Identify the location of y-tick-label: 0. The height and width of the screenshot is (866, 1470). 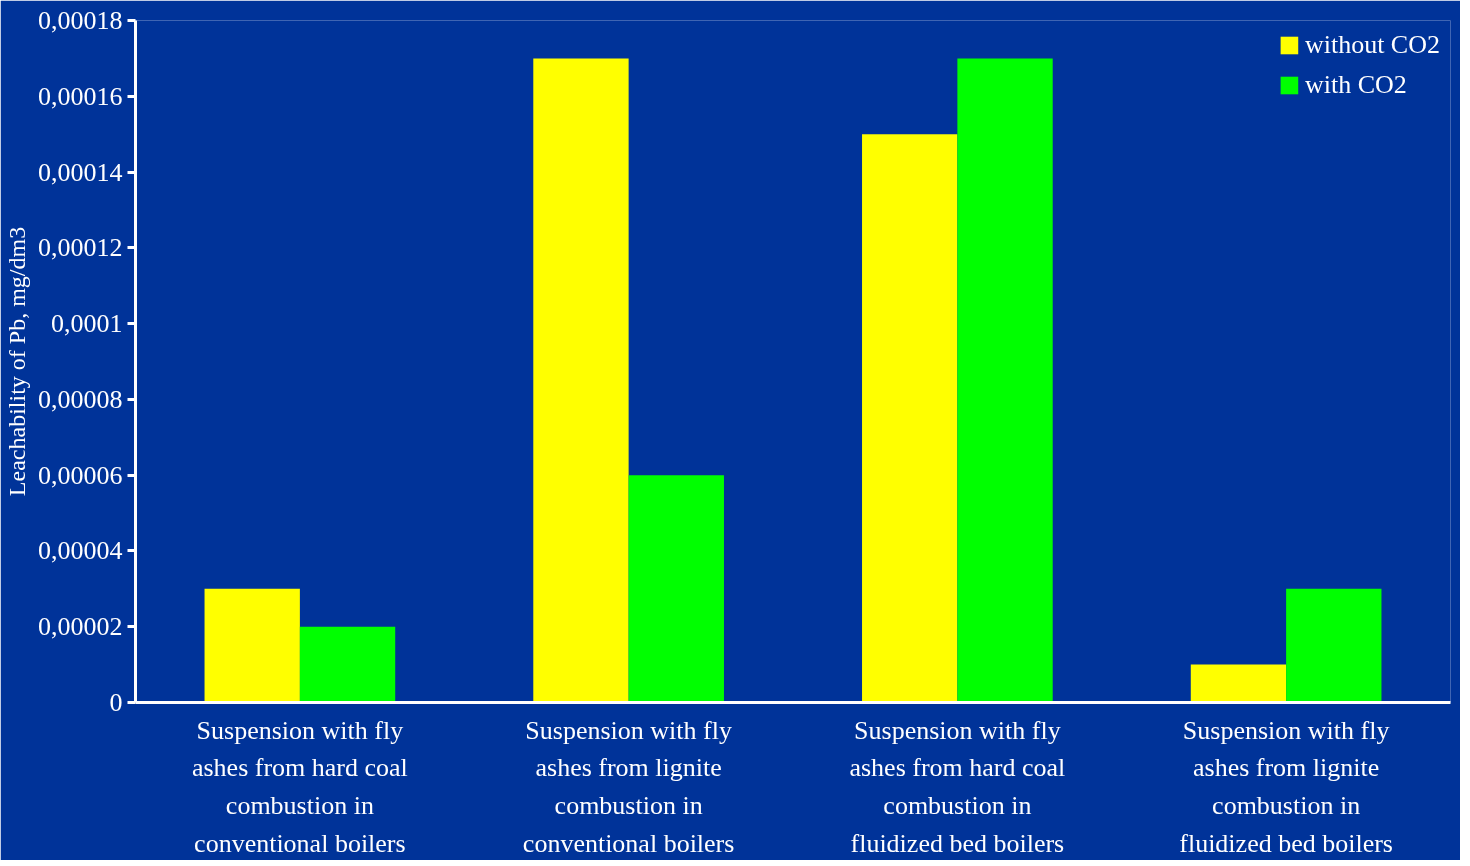
(116, 702).